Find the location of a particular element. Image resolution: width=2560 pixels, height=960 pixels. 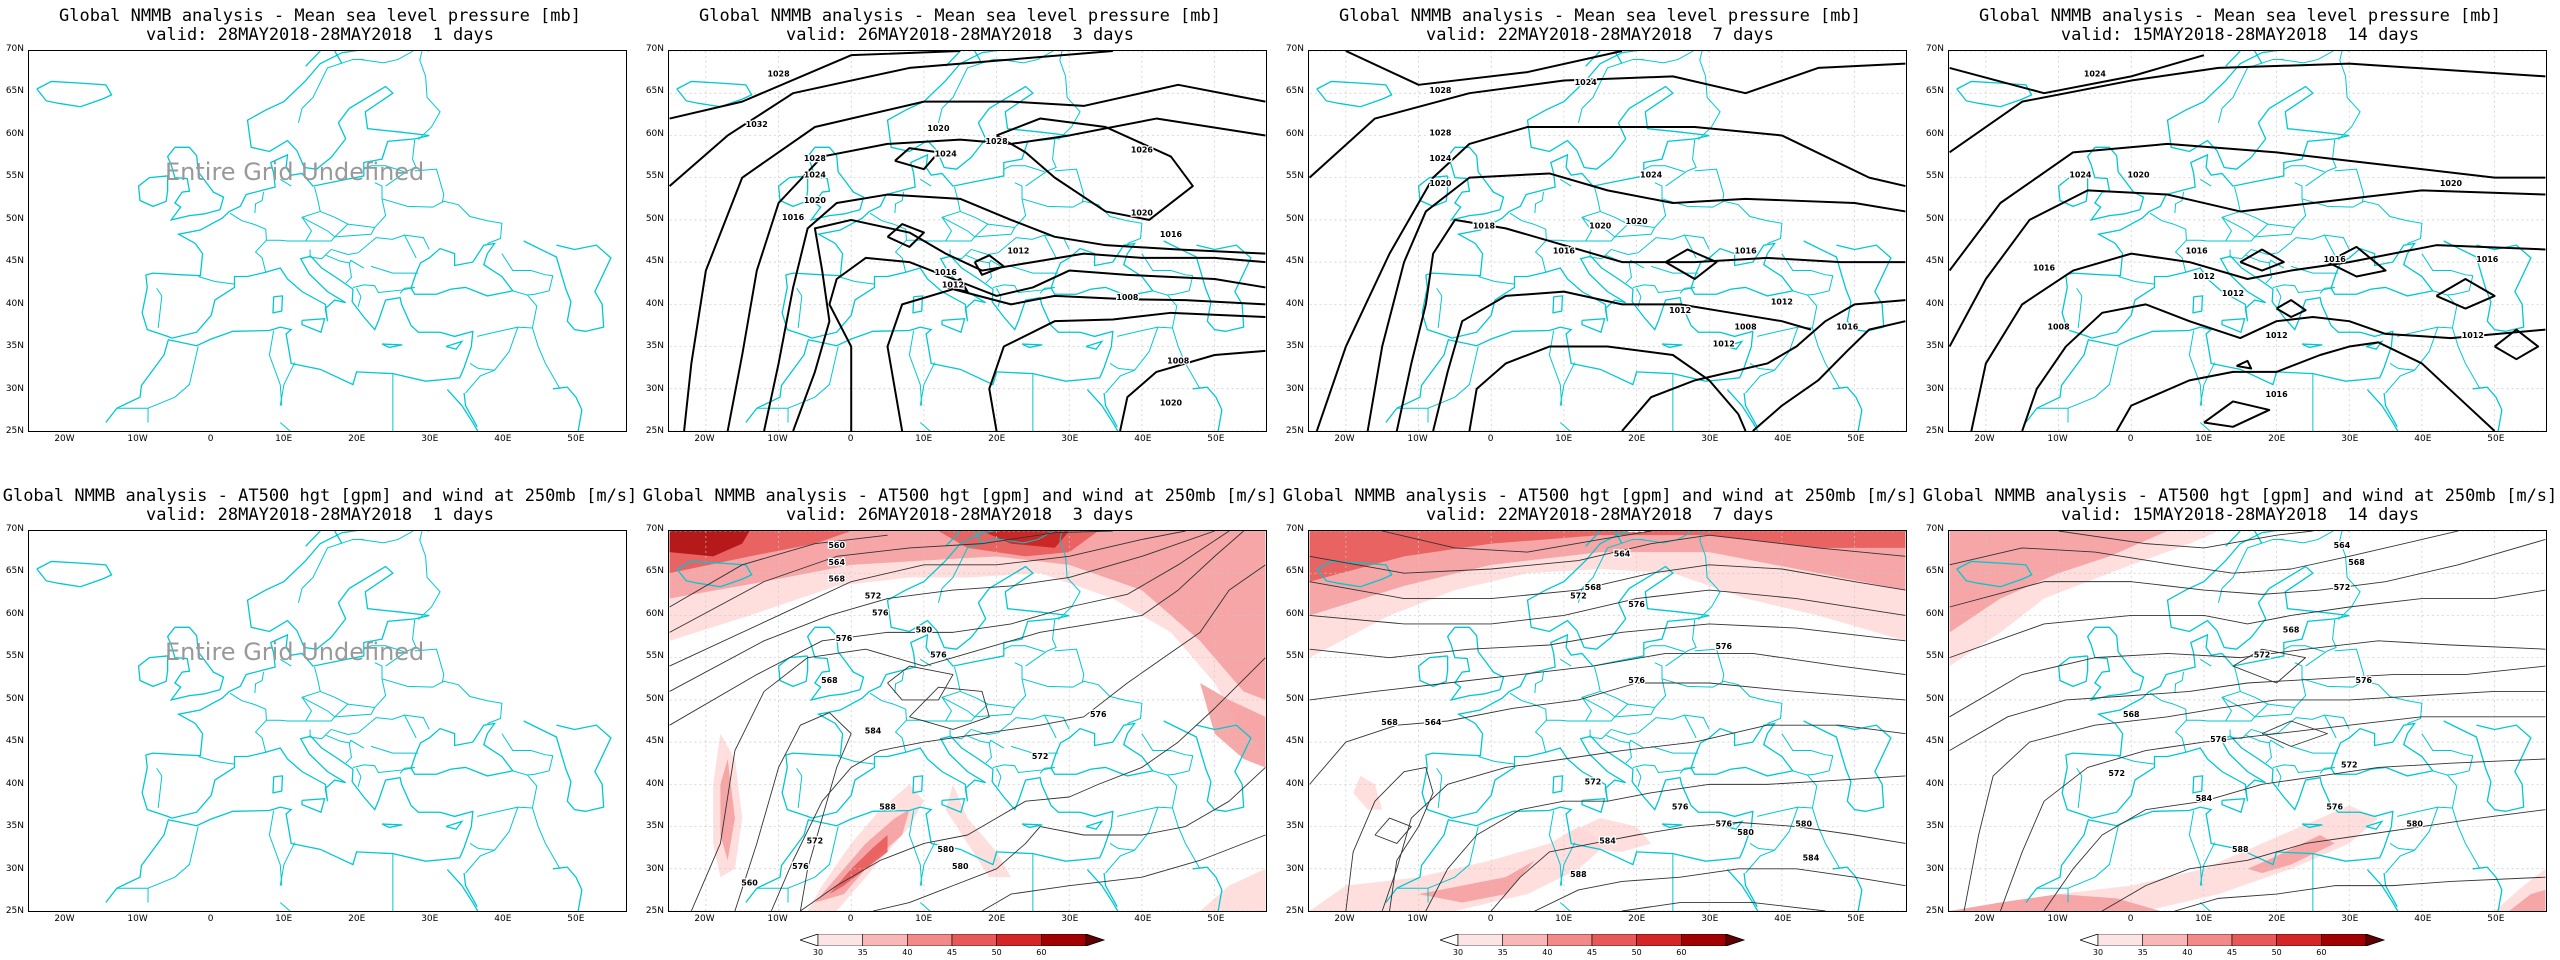

contour-label: 576 is located at coordinates (880, 612).